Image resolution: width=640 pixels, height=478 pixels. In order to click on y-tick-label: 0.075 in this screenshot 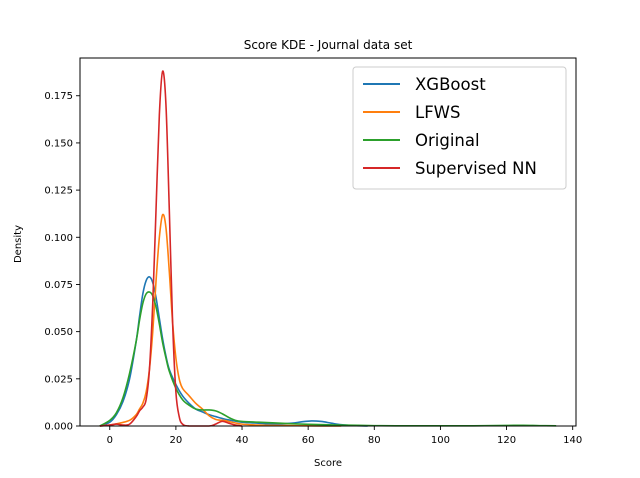, I will do `click(58, 285)`.